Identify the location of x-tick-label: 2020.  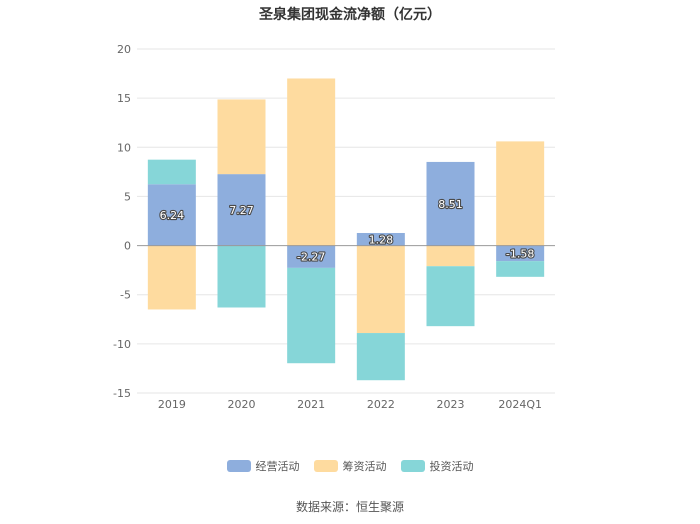
(242, 404).